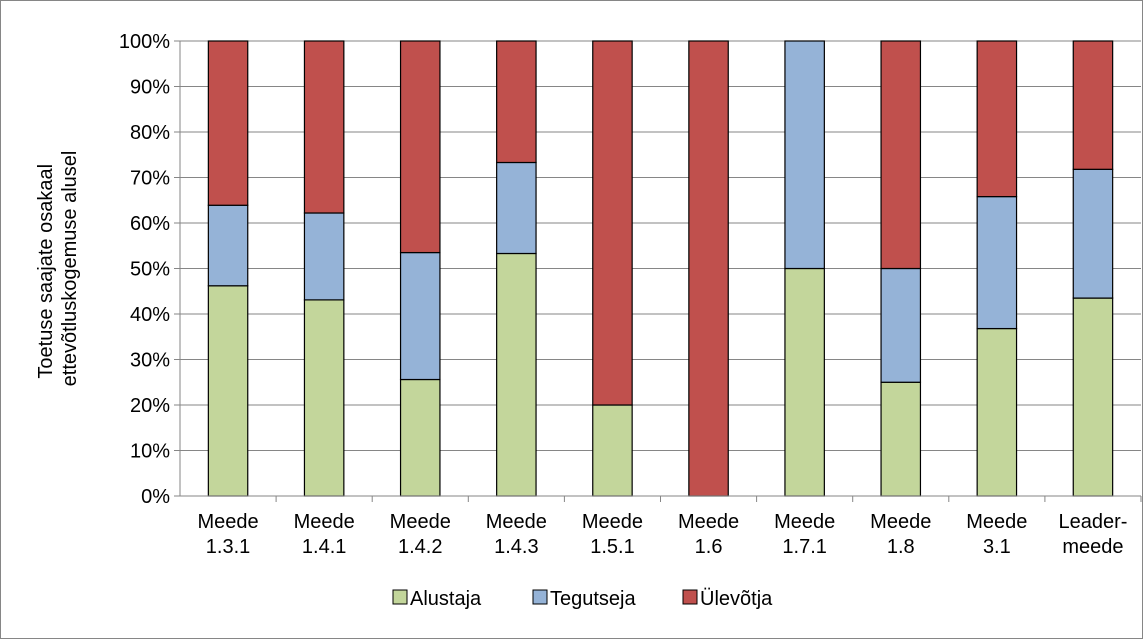  I want to click on legend-label-ülevõtja: Ülevõtja, so click(736, 599).